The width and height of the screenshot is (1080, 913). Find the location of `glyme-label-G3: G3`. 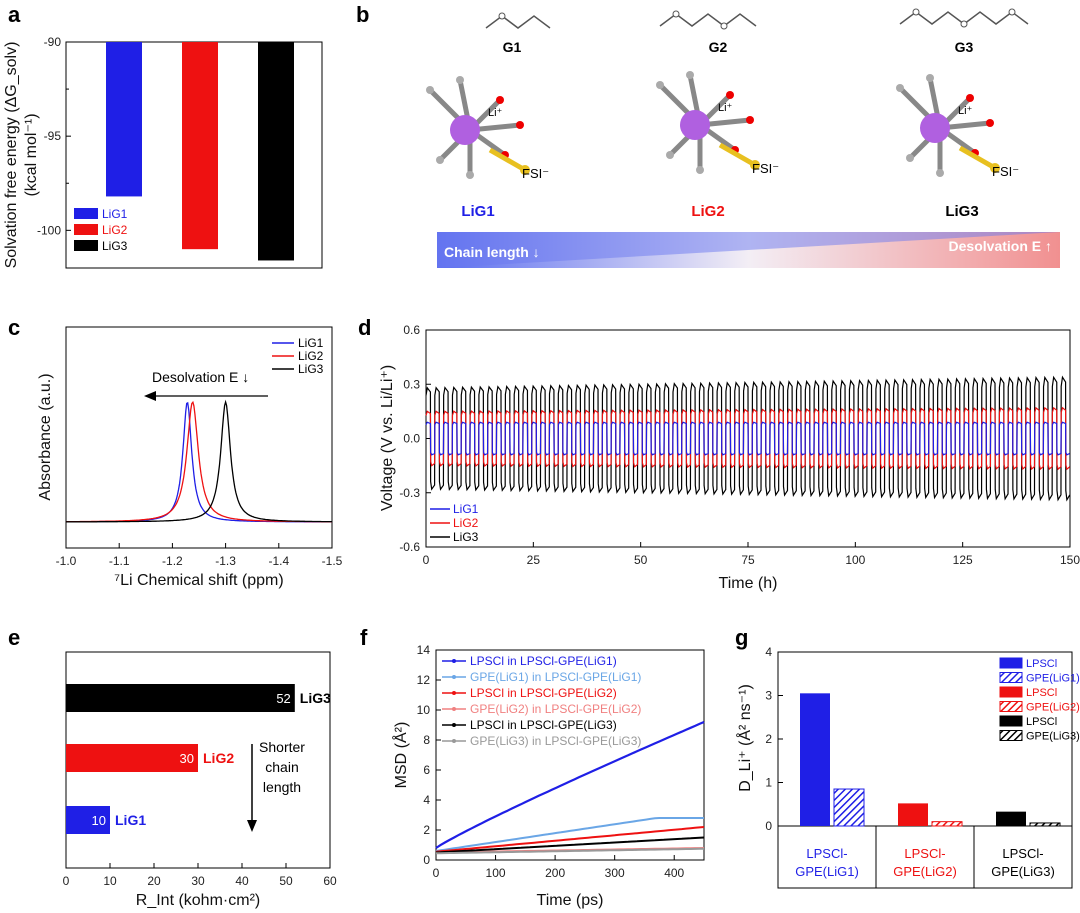

glyme-label-G3: G3 is located at coordinates (964, 47).